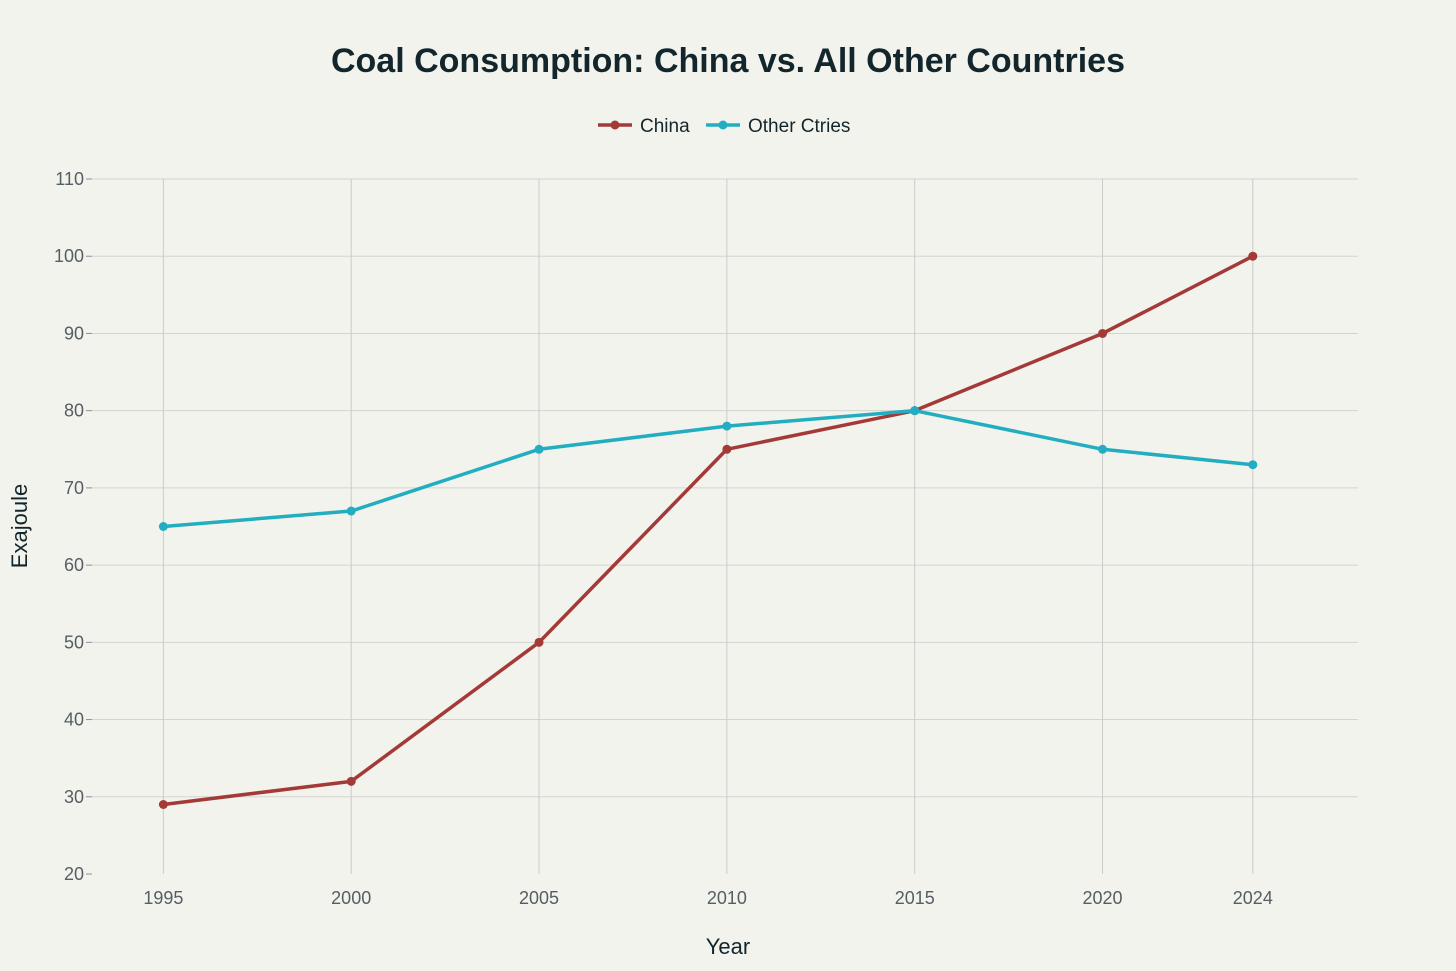 Image resolution: width=1456 pixels, height=971 pixels. What do you see at coordinates (708, 468) in the screenshot?
I see `series-other-ctries` at bounding box center [708, 468].